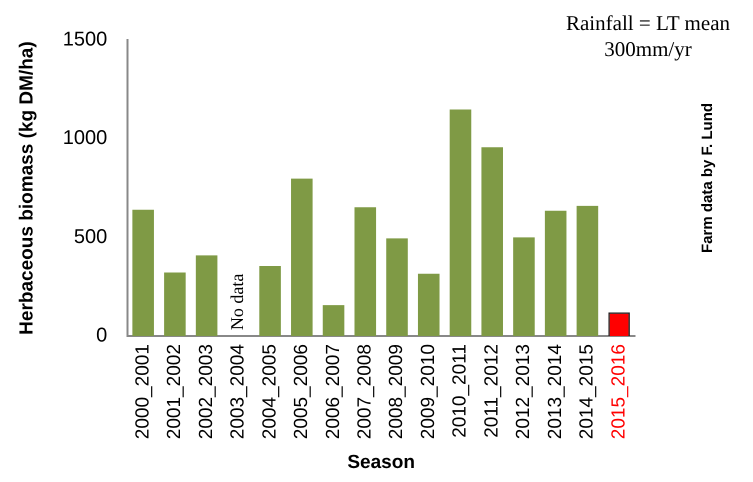 The width and height of the screenshot is (753, 482). I want to click on x-tick-label: 2013_2014, so click(555, 392).